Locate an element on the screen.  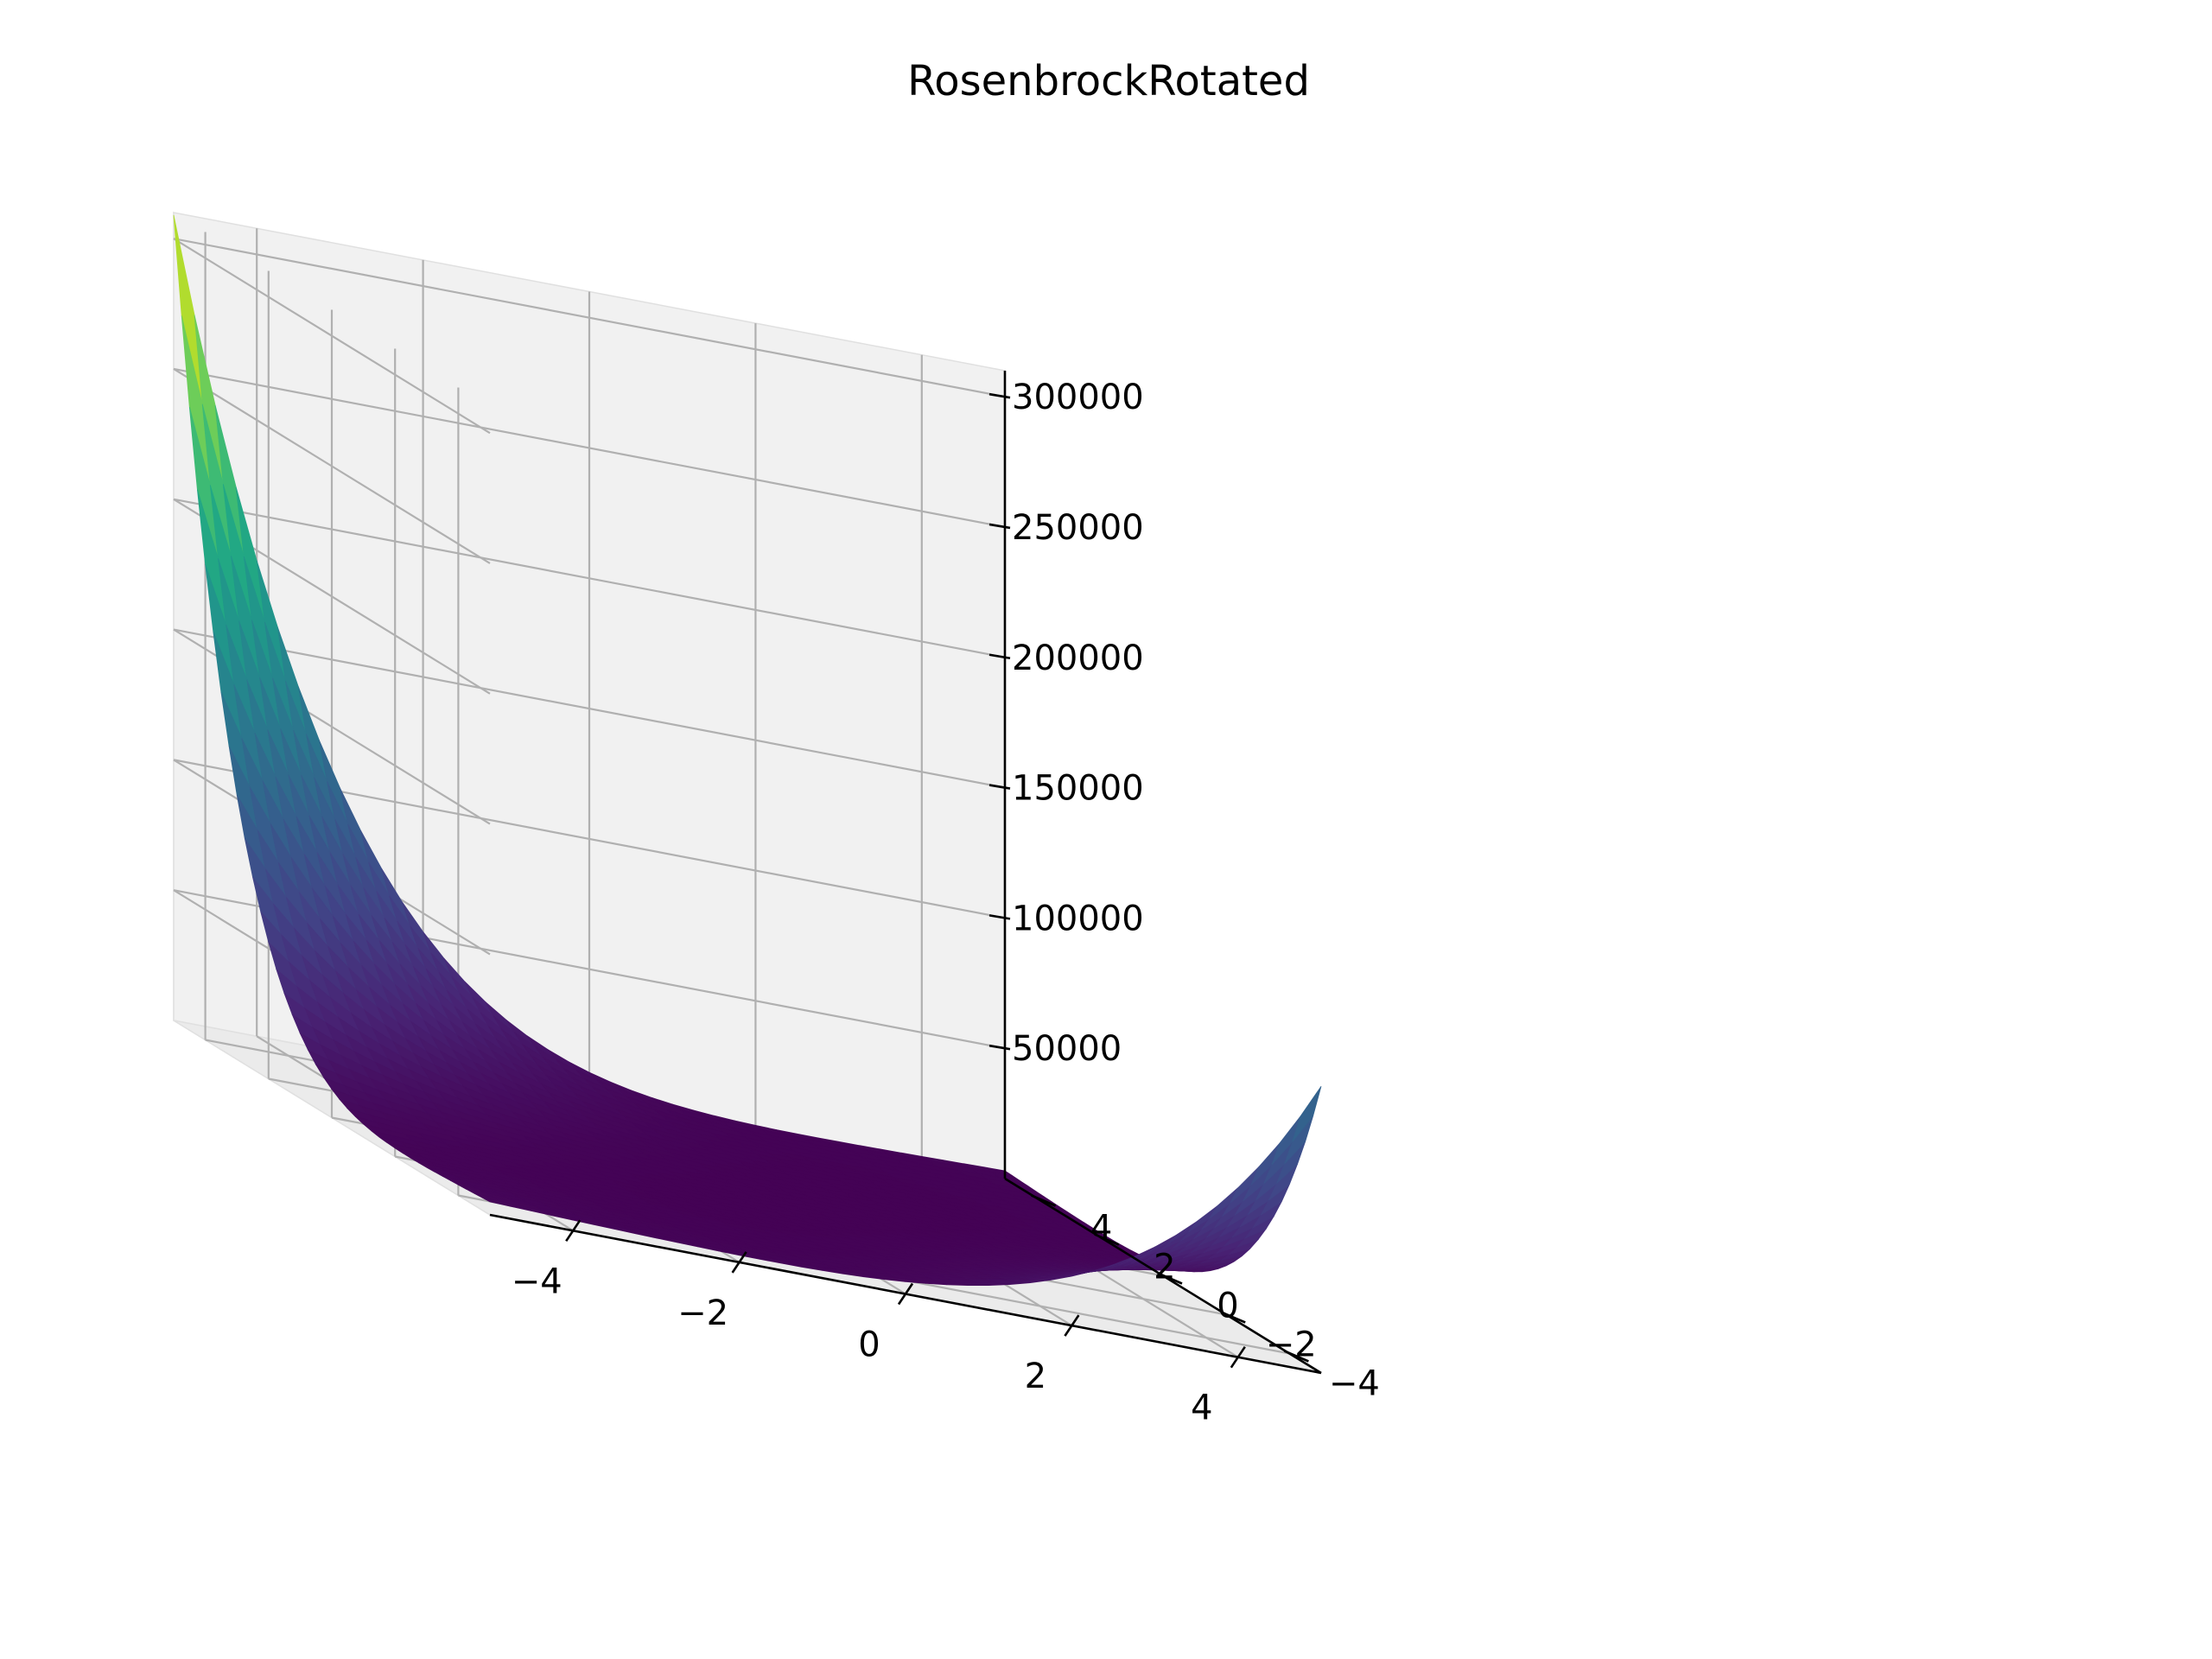
z-tick-label: 250000 is located at coordinates (1078, 528).